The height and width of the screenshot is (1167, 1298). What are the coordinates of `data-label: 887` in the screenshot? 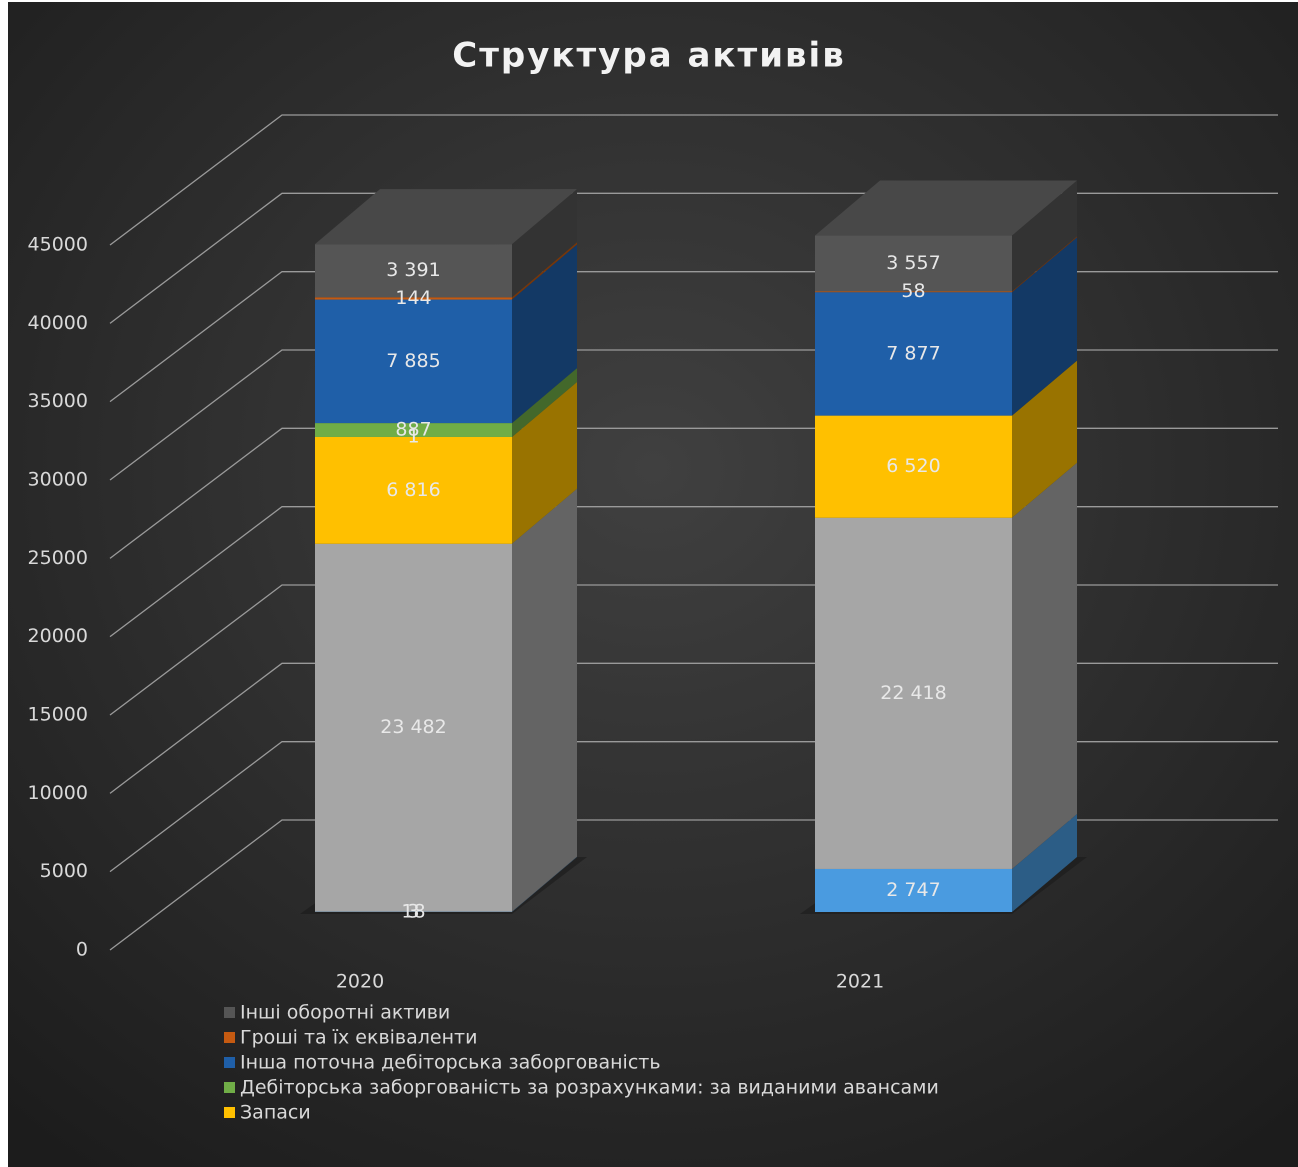 It's located at (413, 430).